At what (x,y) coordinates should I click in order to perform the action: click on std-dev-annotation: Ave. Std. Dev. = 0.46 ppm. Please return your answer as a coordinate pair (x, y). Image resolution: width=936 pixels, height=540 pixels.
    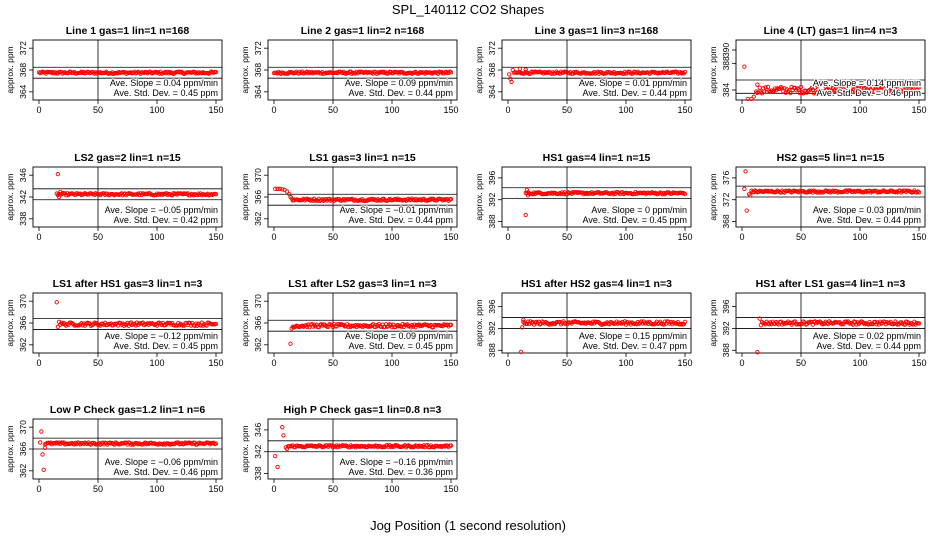
    Looking at the image, I should click on (869, 93).